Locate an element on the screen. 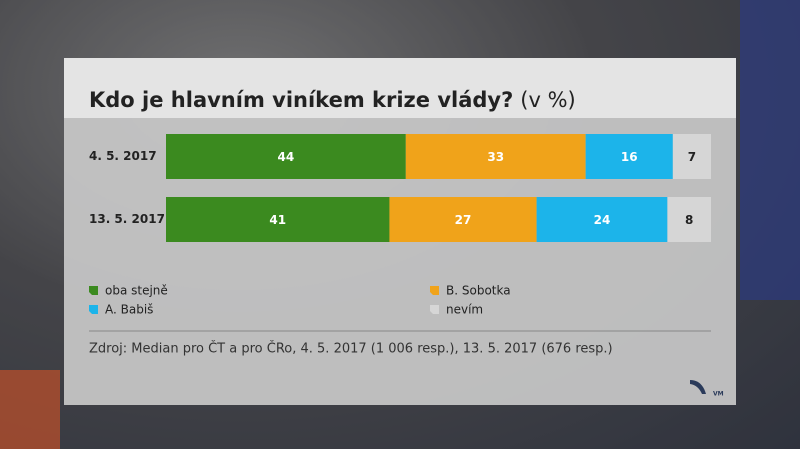  value-label: 33 is located at coordinates (495, 157).